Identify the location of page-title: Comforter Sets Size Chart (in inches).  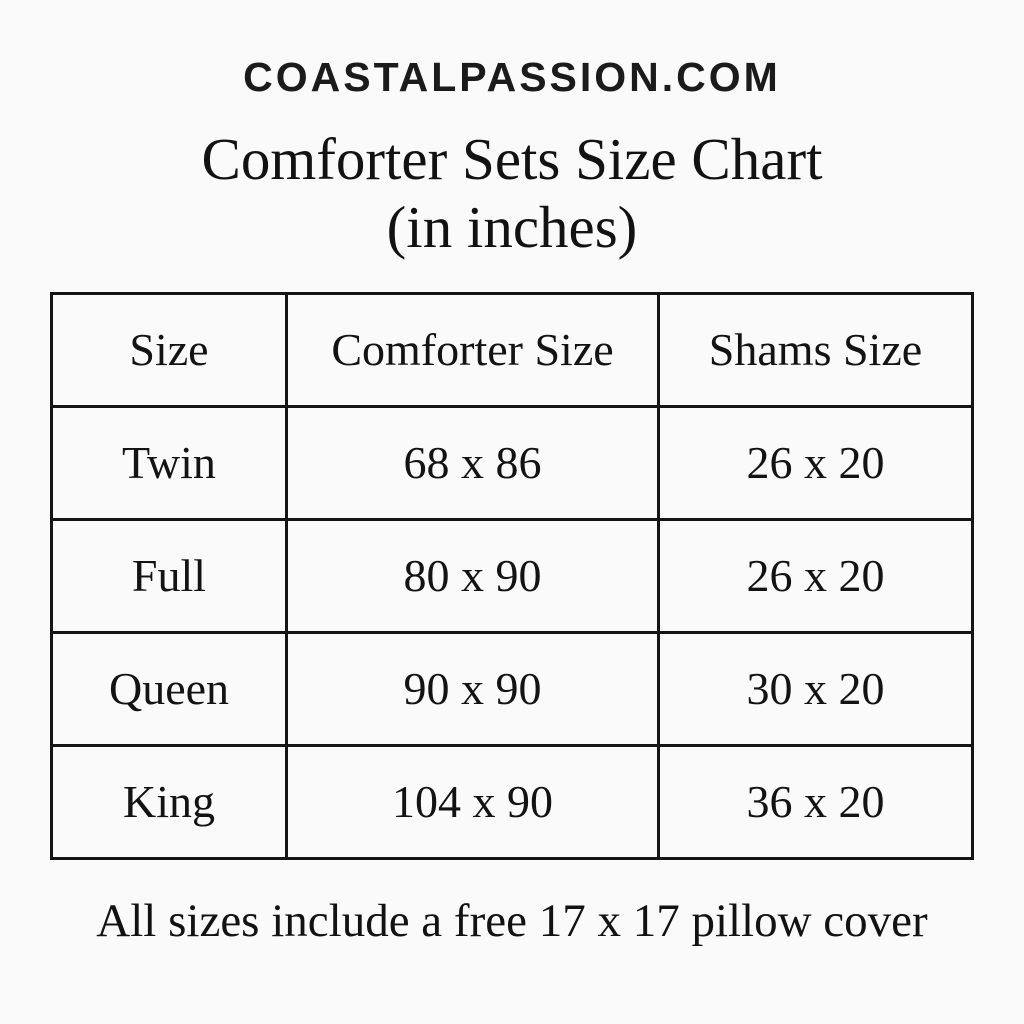
(512, 193).